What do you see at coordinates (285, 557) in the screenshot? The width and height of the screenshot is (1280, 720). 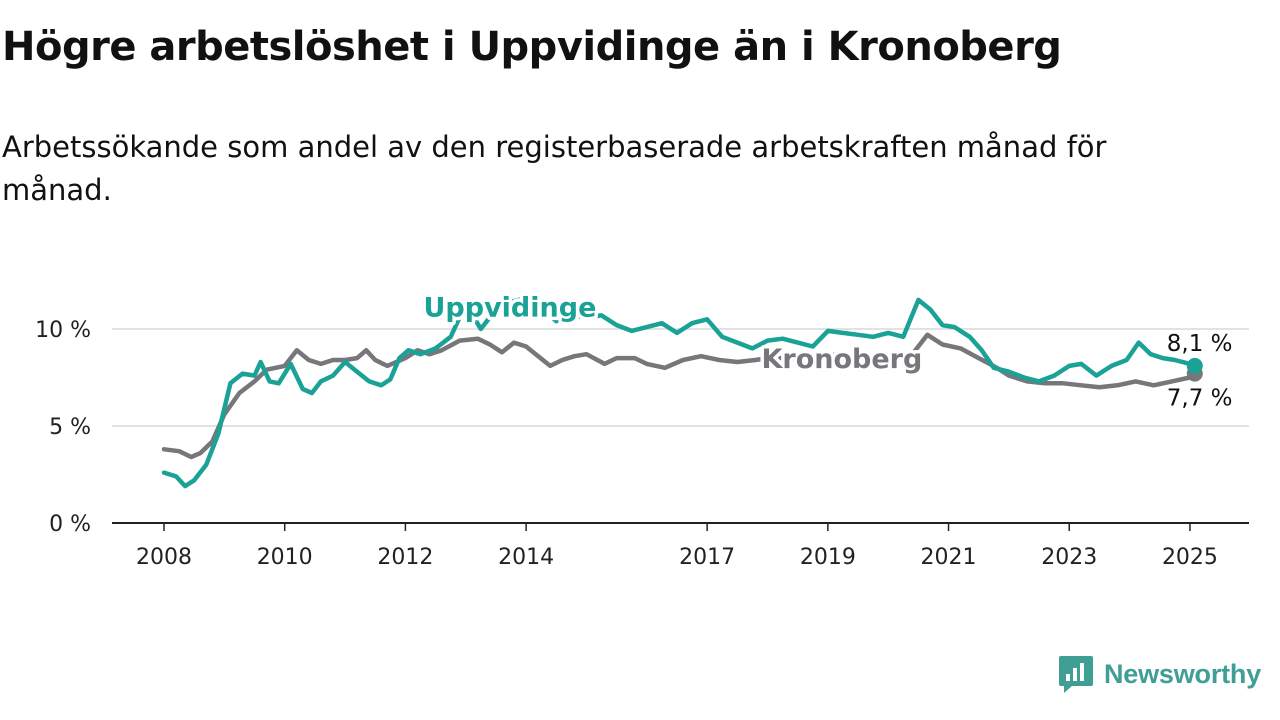 I see `x-tick-label: 2010` at bounding box center [285, 557].